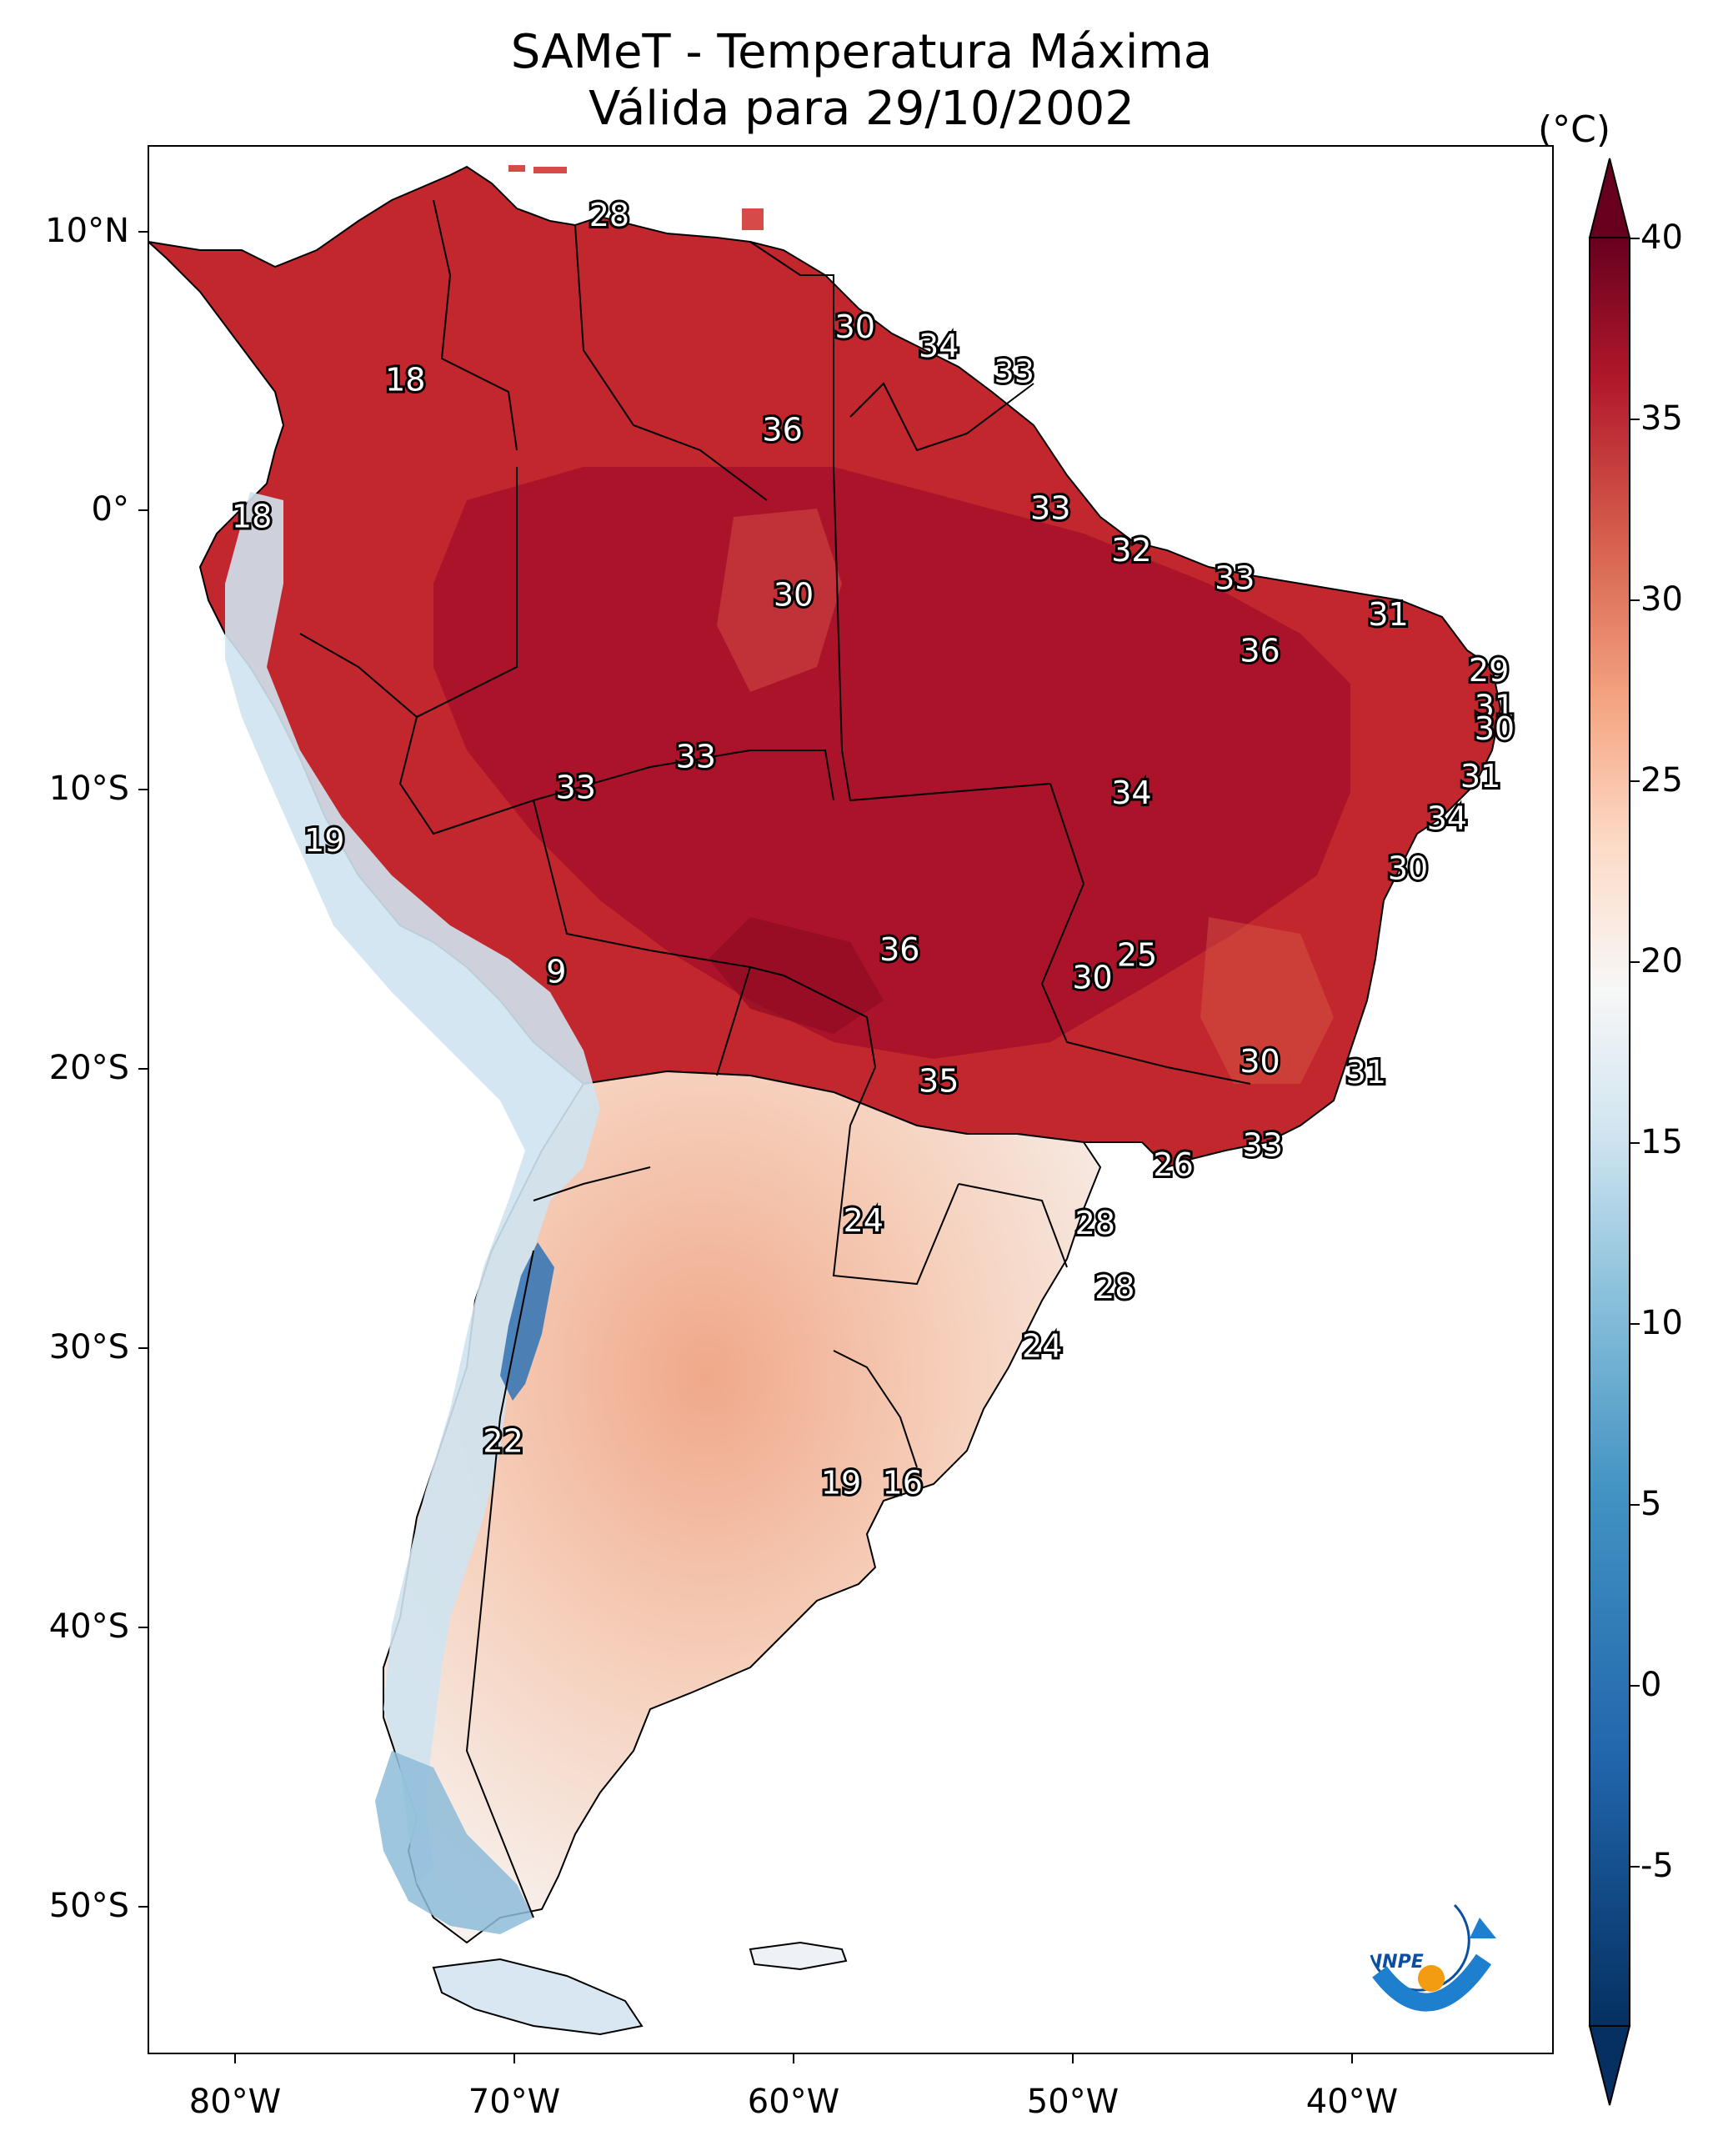 The width and height of the screenshot is (1723, 2156). Describe the element at coordinates (861, 52) in the screenshot. I see `map-title: SAMeT - Temperatura Máxima` at that location.